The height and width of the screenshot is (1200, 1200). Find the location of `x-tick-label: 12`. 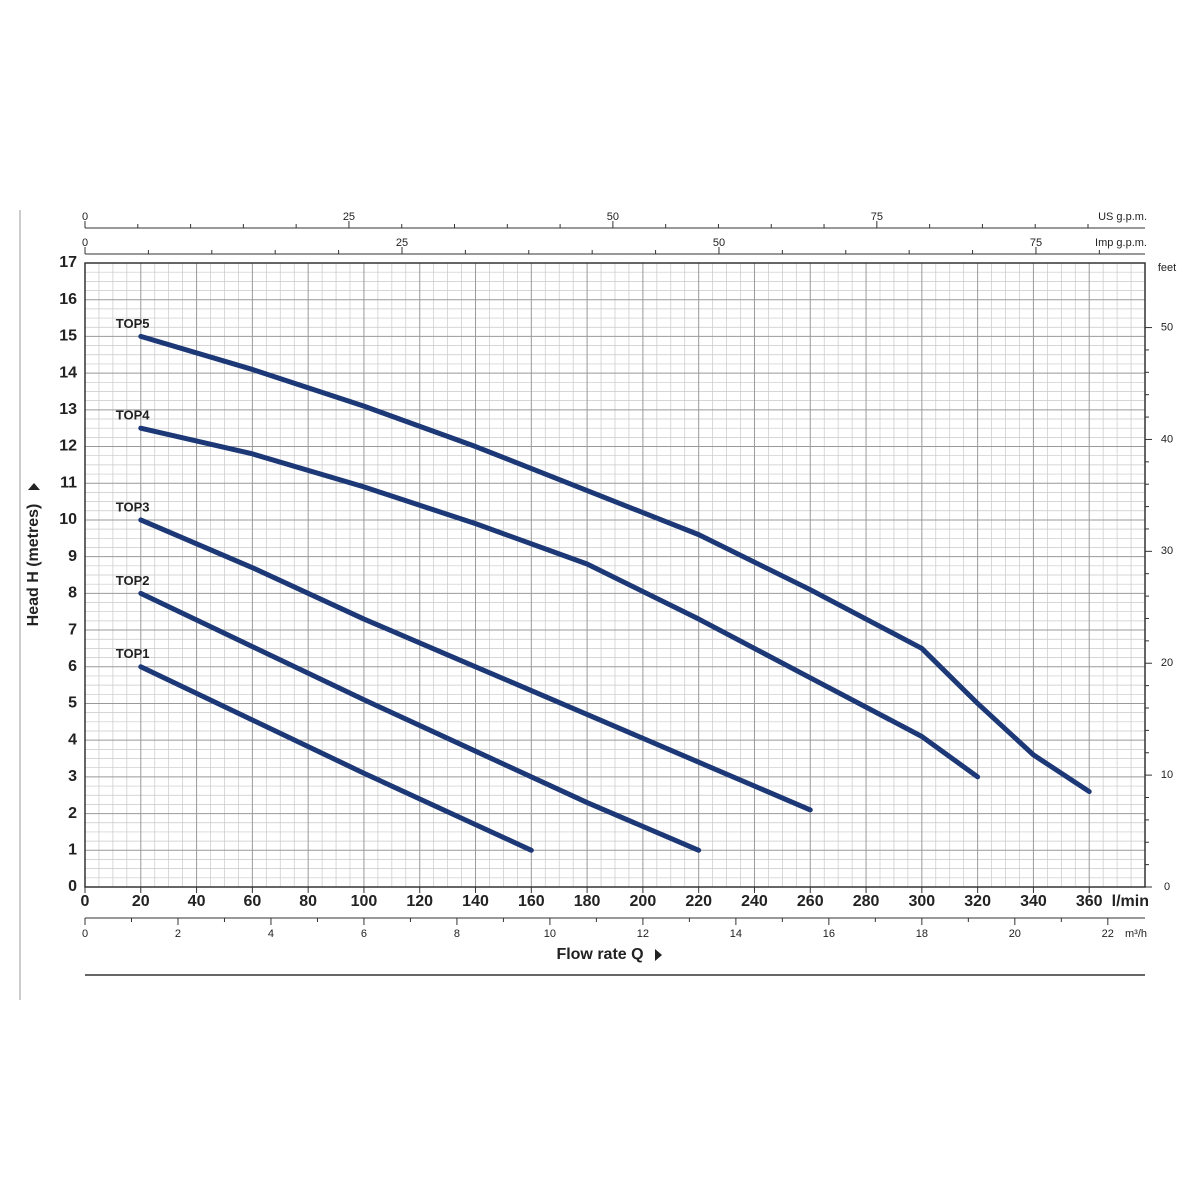

x-tick-label: 12 is located at coordinates (643, 934).